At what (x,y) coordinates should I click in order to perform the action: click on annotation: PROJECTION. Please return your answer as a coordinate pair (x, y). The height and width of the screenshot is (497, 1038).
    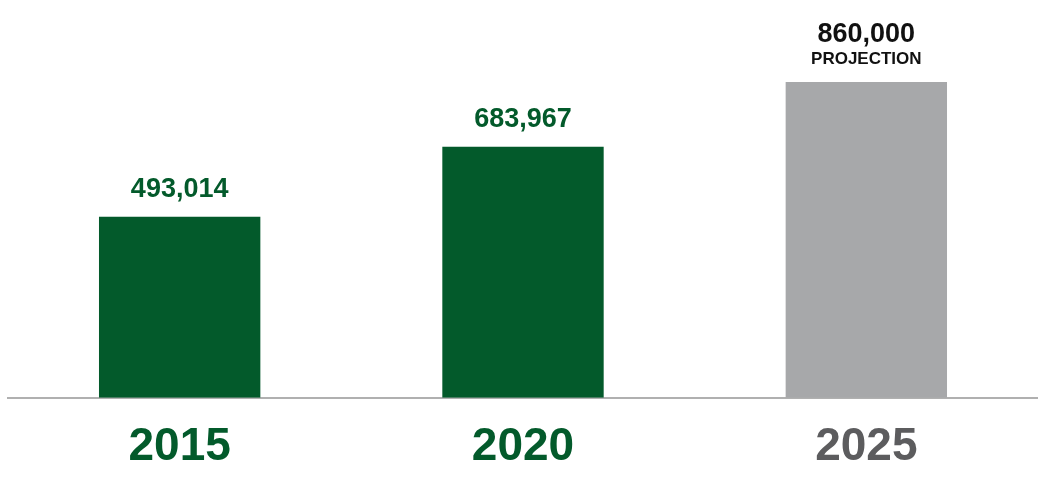
    Looking at the image, I should click on (866, 59).